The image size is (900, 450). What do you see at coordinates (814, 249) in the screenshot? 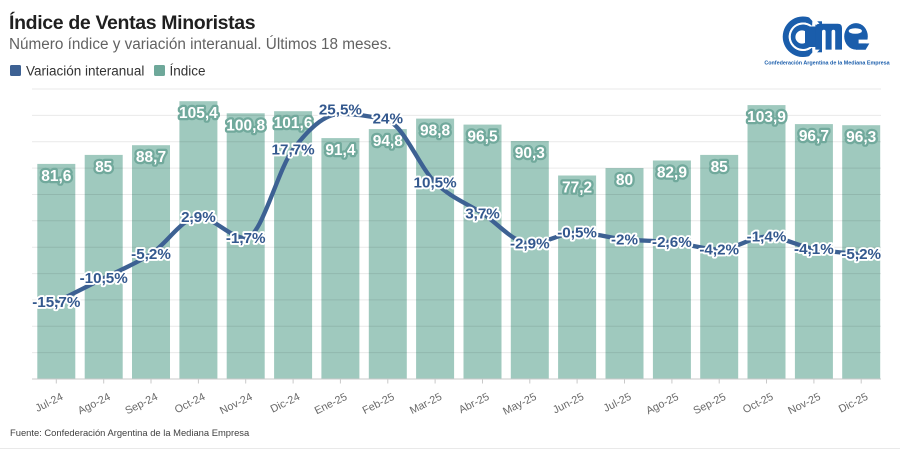
I see `svg-text: -4,1%` at bounding box center [814, 249].